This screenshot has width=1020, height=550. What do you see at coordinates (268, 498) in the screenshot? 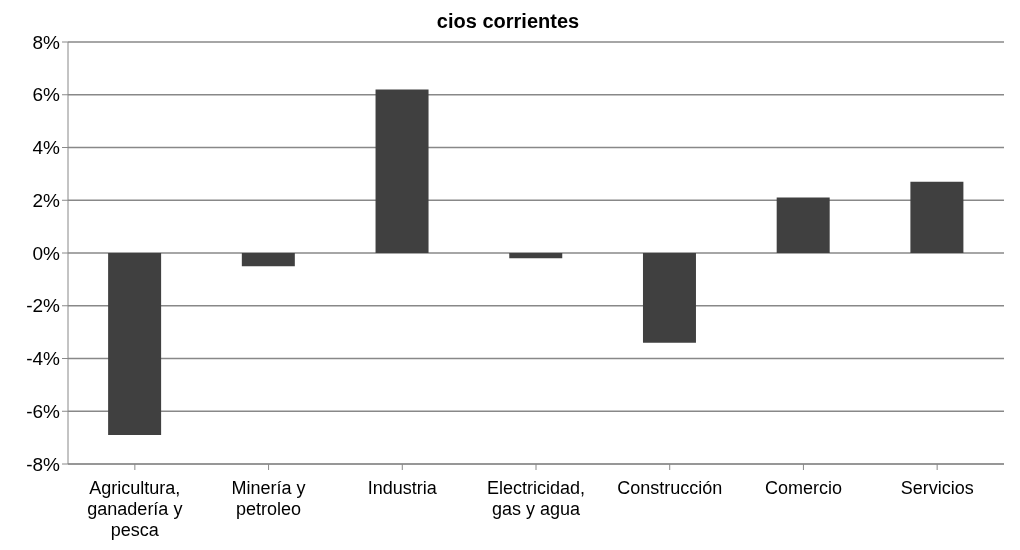
I see `x-tick-label: Minería y petroleo` at bounding box center [268, 498].